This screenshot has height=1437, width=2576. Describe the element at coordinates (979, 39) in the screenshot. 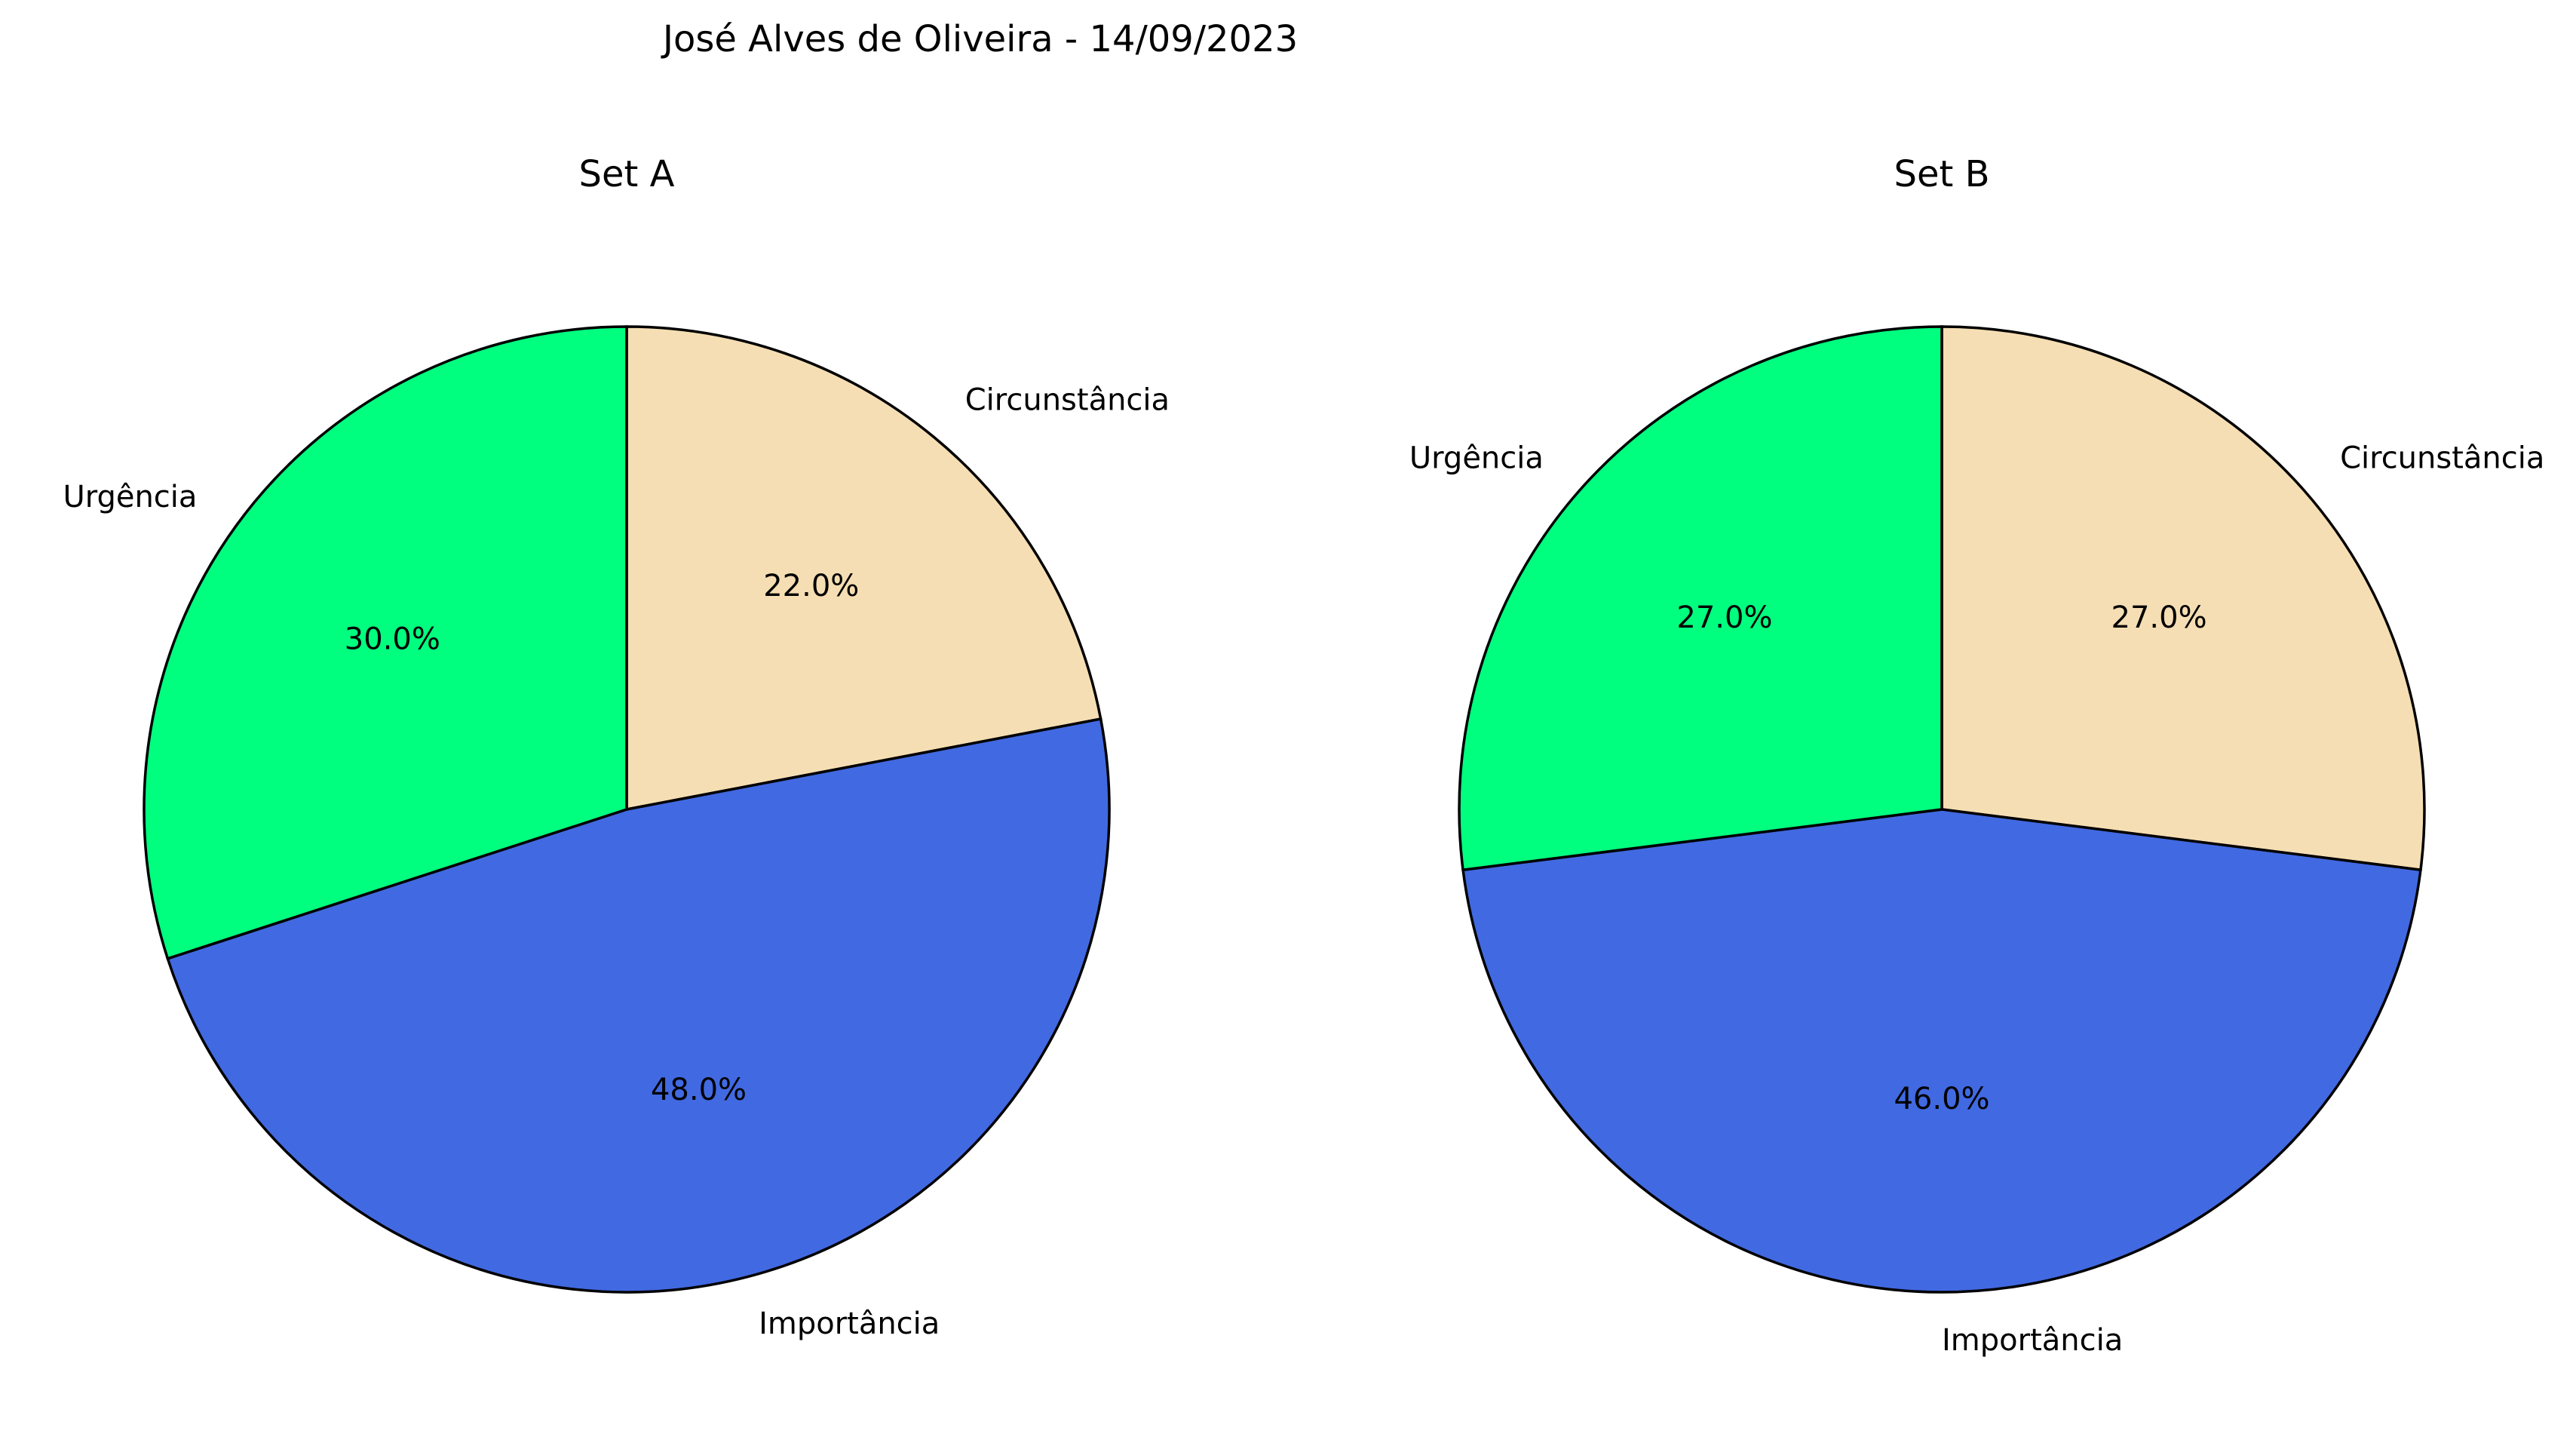

I see `figure-title: José Alves de Oliveira - 14/09/2023` at that location.